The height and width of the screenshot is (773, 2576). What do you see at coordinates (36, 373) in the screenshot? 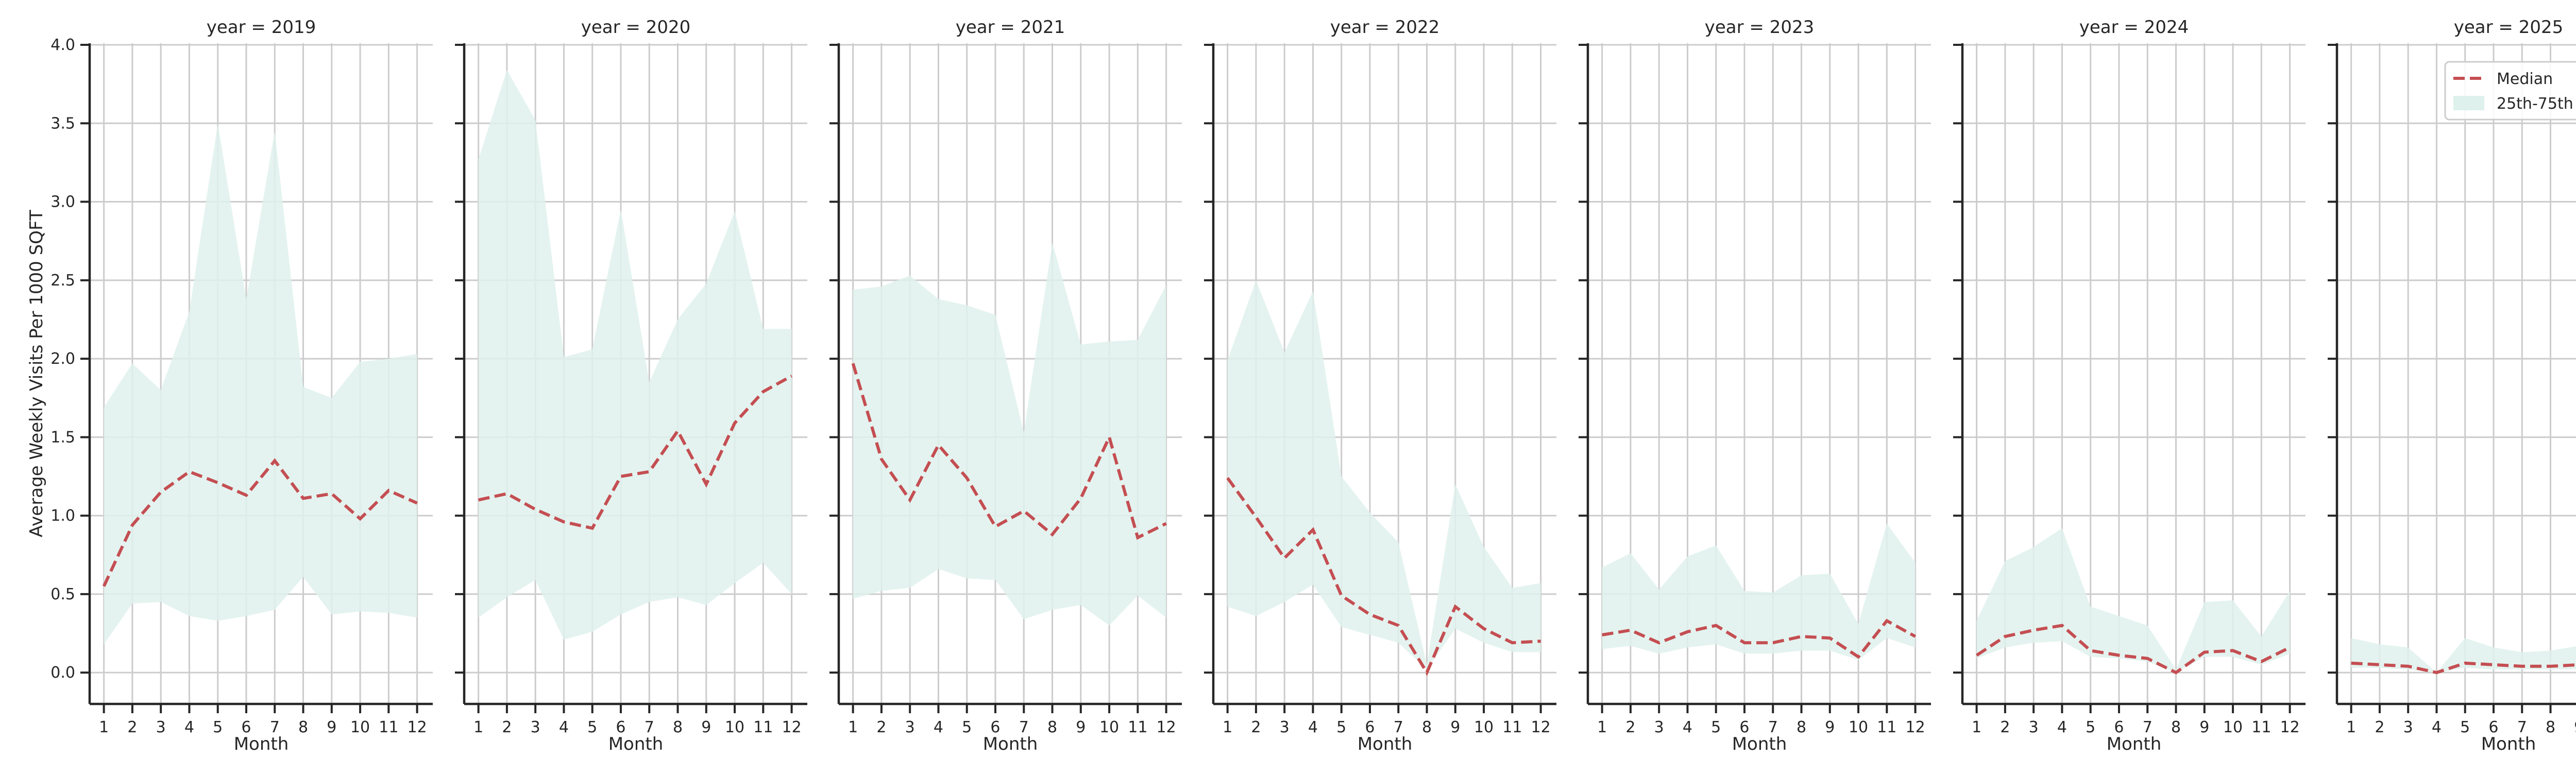
I see `y-axis-label: Average Weekly Visits Per 1000 SQFT` at bounding box center [36, 373].